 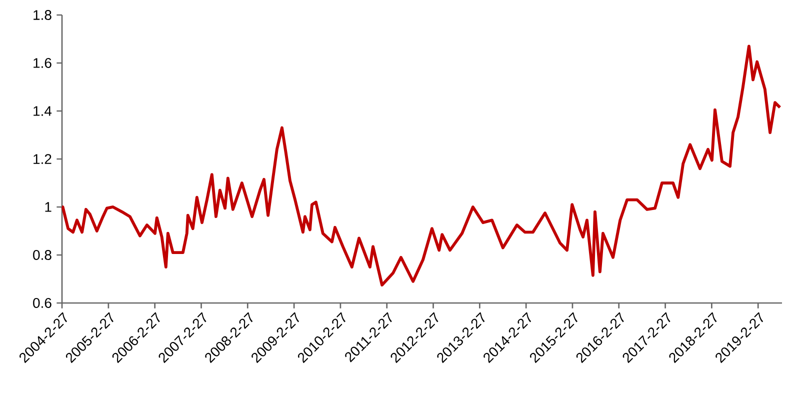 What do you see at coordinates (43, 111) in the screenshot?
I see `y-tick-label: 1.4` at bounding box center [43, 111].